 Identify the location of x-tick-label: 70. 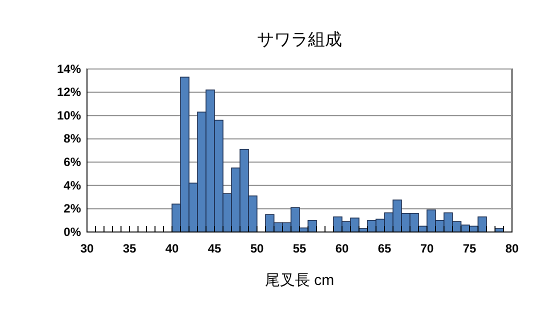
(427, 249).